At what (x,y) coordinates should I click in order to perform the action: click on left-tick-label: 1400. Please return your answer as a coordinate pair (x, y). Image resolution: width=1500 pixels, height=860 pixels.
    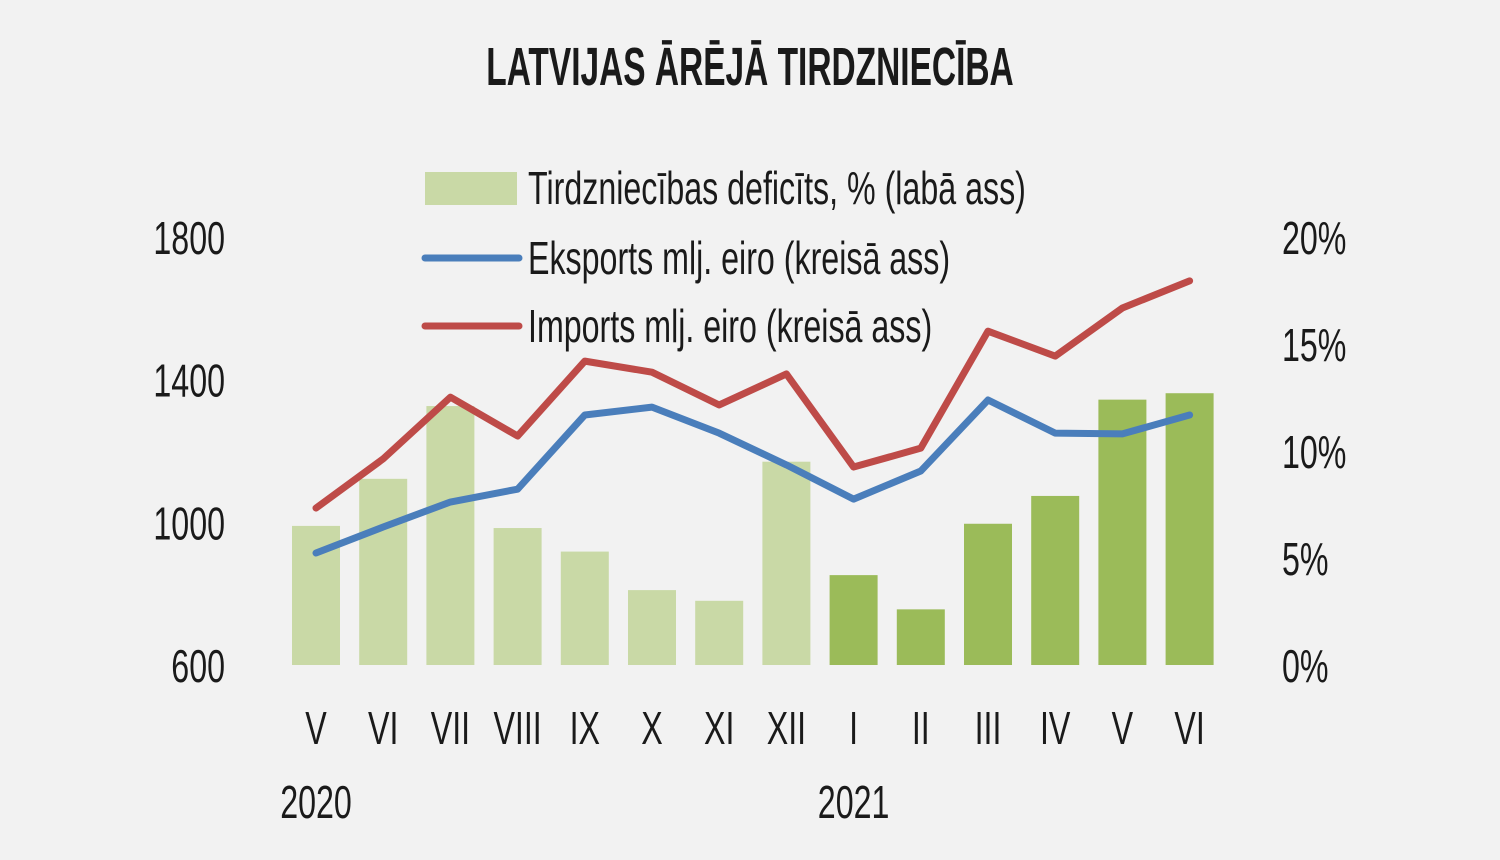
    Looking at the image, I should click on (189, 381).